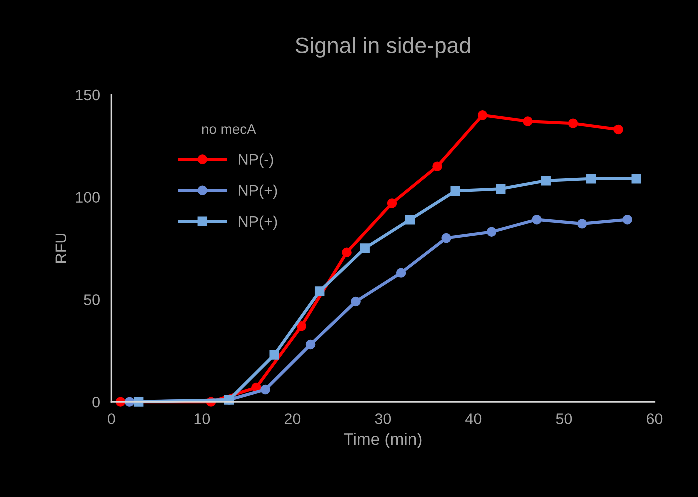  Describe the element at coordinates (88, 95) in the screenshot. I see `y-tick-label: 150` at that location.